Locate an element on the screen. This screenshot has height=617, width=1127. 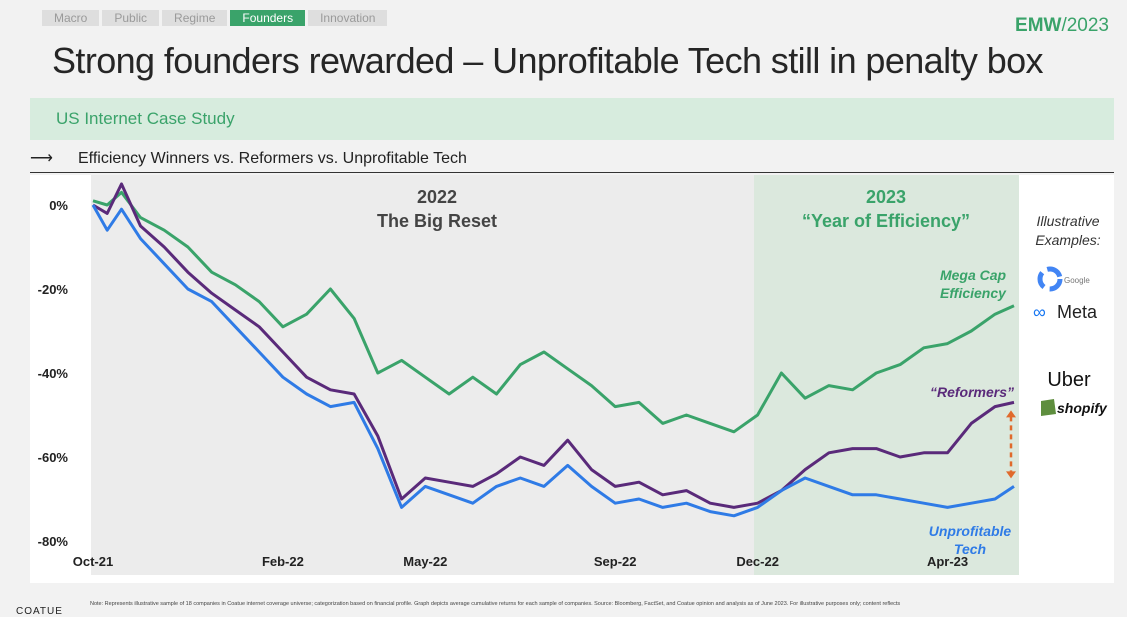
period-2023-title: 2023 is located at coordinates (886, 197).